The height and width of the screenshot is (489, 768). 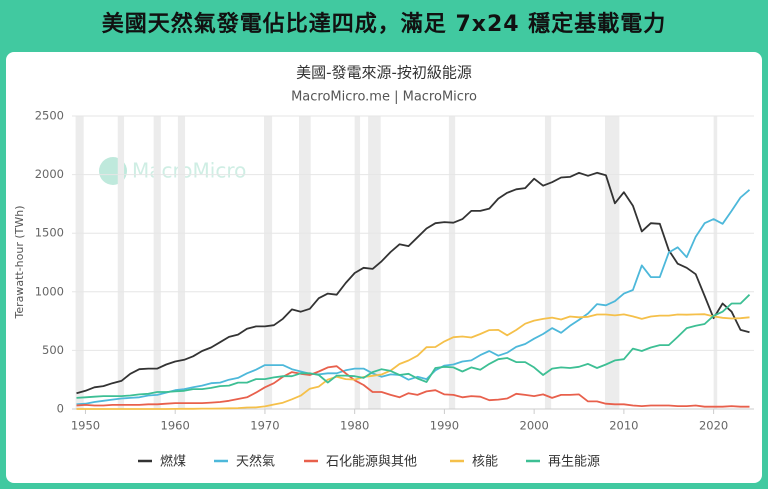 What do you see at coordinates (713, 426) in the screenshot?
I see `x-tick-label: 2020` at bounding box center [713, 426].